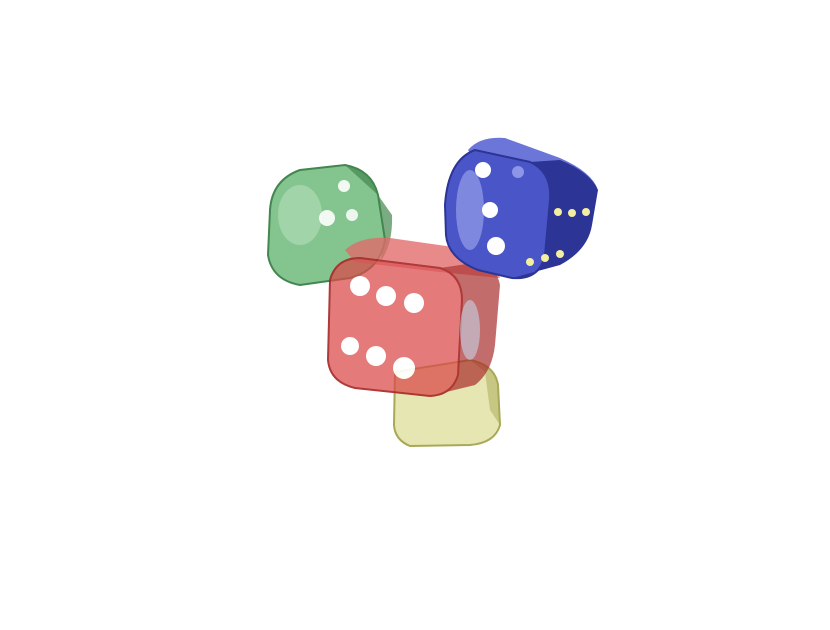 The image size is (830, 630). I want to click on green-die-side-face, so click(369, 213).